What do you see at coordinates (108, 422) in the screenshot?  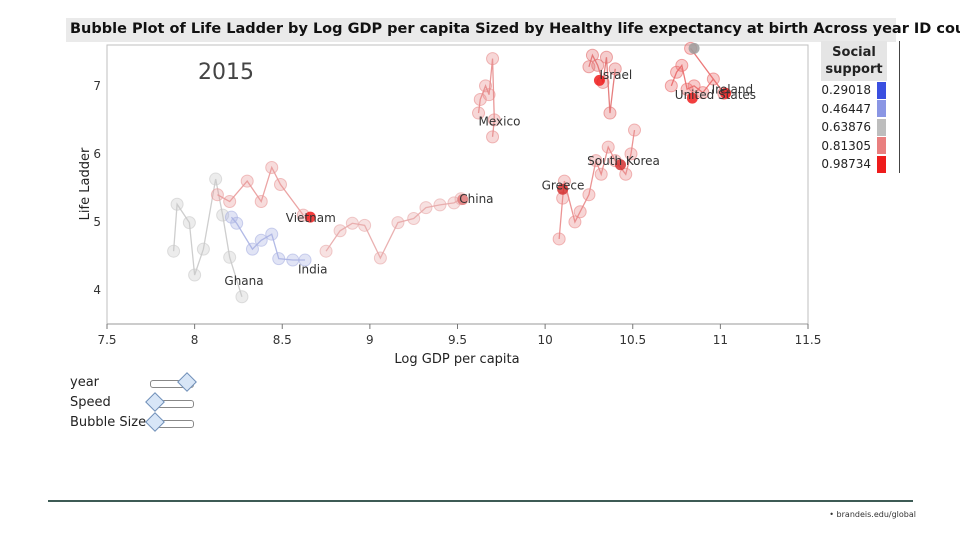 I see `bubble-size-control-label: Bubble Size` at bounding box center [108, 422].